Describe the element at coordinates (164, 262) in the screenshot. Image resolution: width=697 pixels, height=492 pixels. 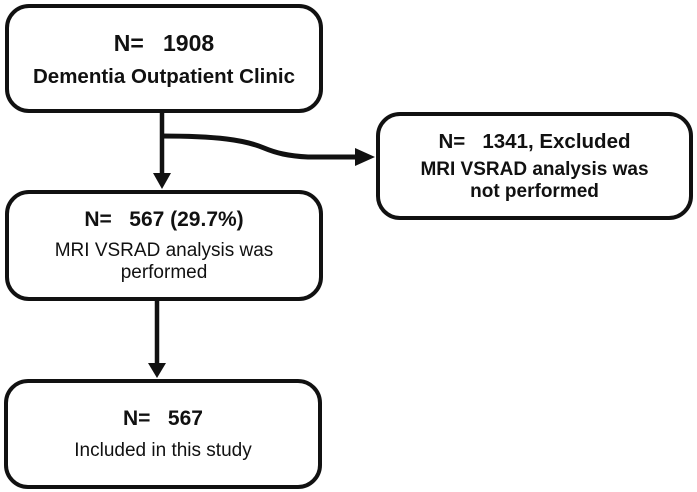
I see `performed-description: MRI VSRAD analysis was performed` at that location.